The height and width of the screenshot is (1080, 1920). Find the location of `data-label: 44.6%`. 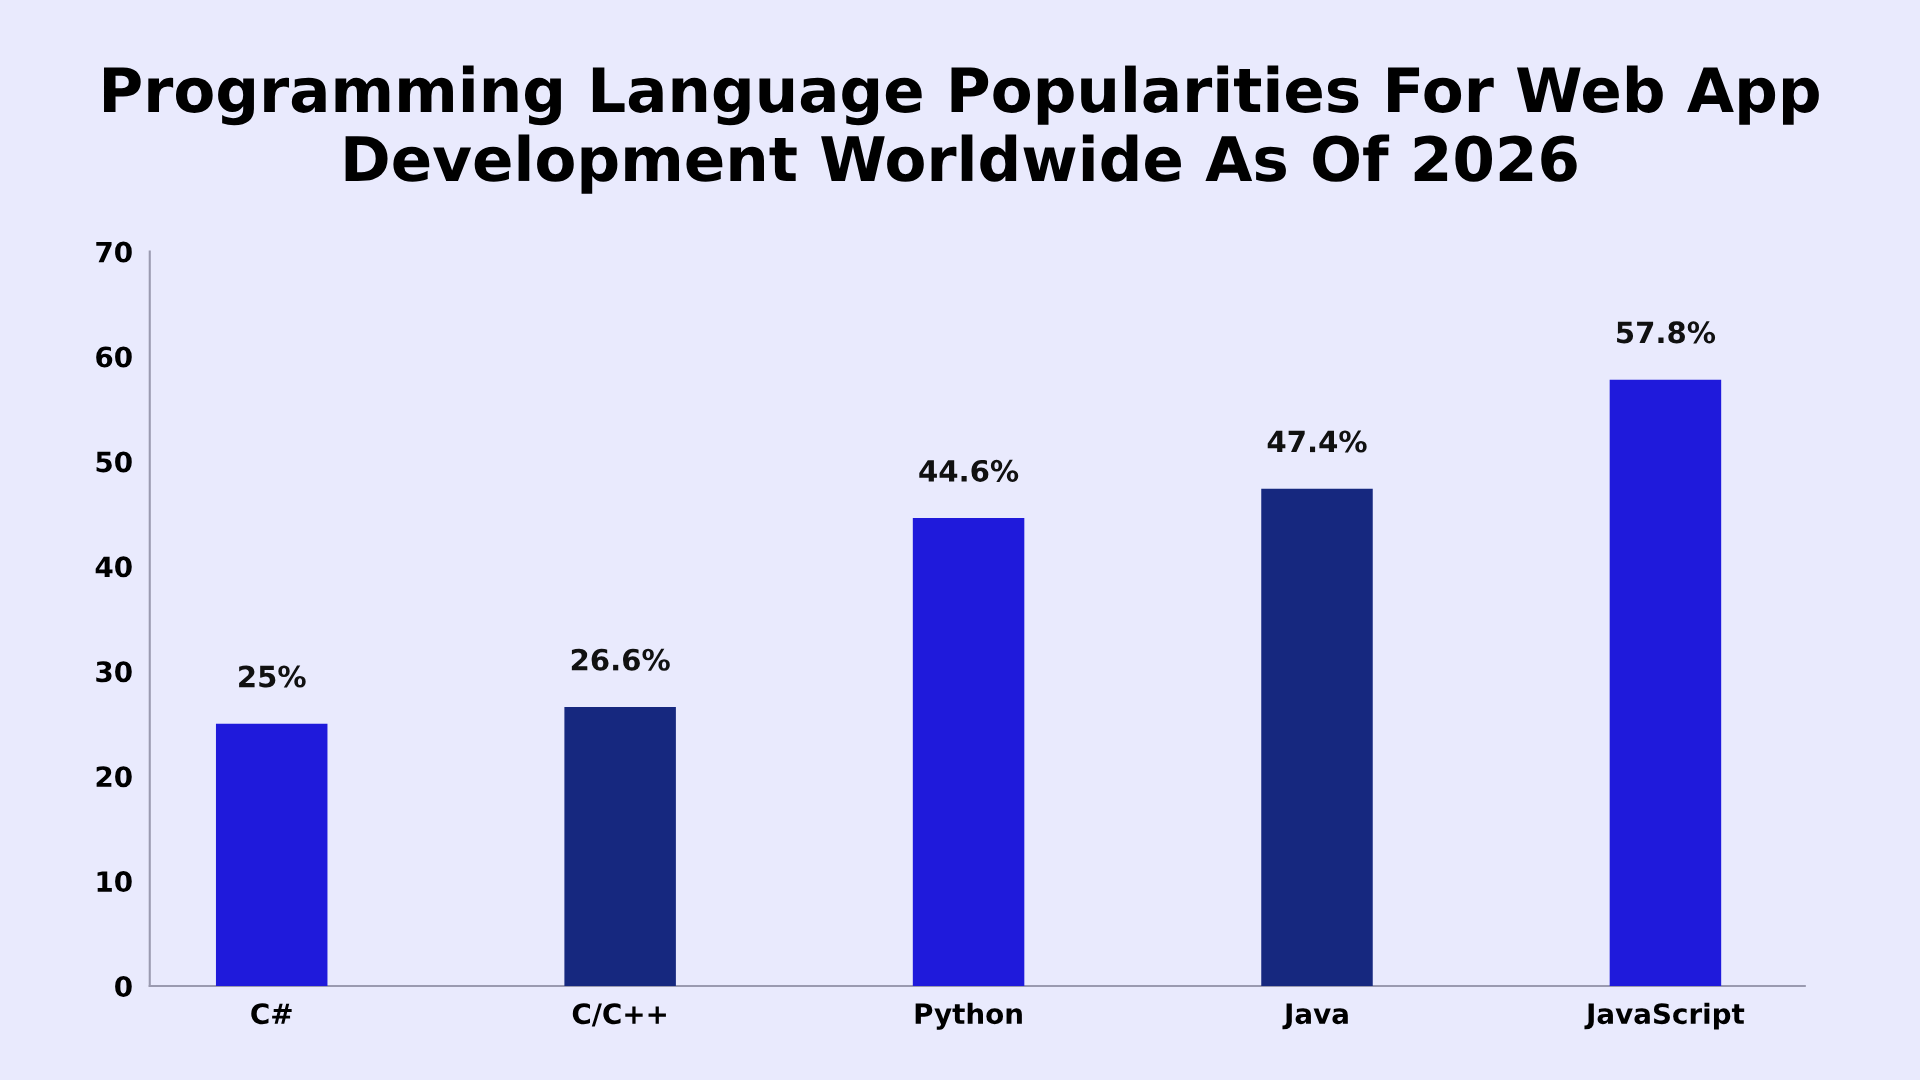

data-label: 44.6% is located at coordinates (969, 470).